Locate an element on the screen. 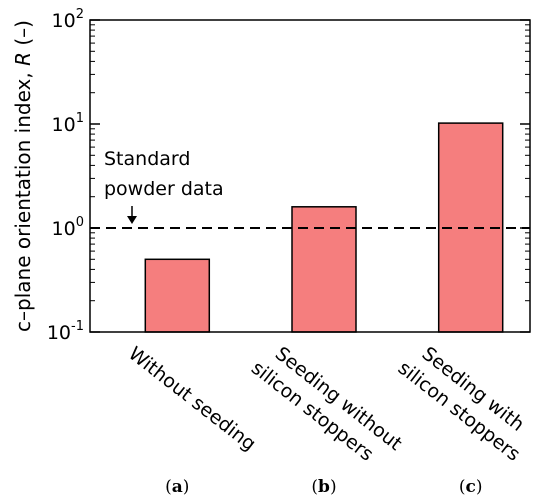 This screenshot has width=550, height=501. panel-label: (b) is located at coordinates (323, 487).